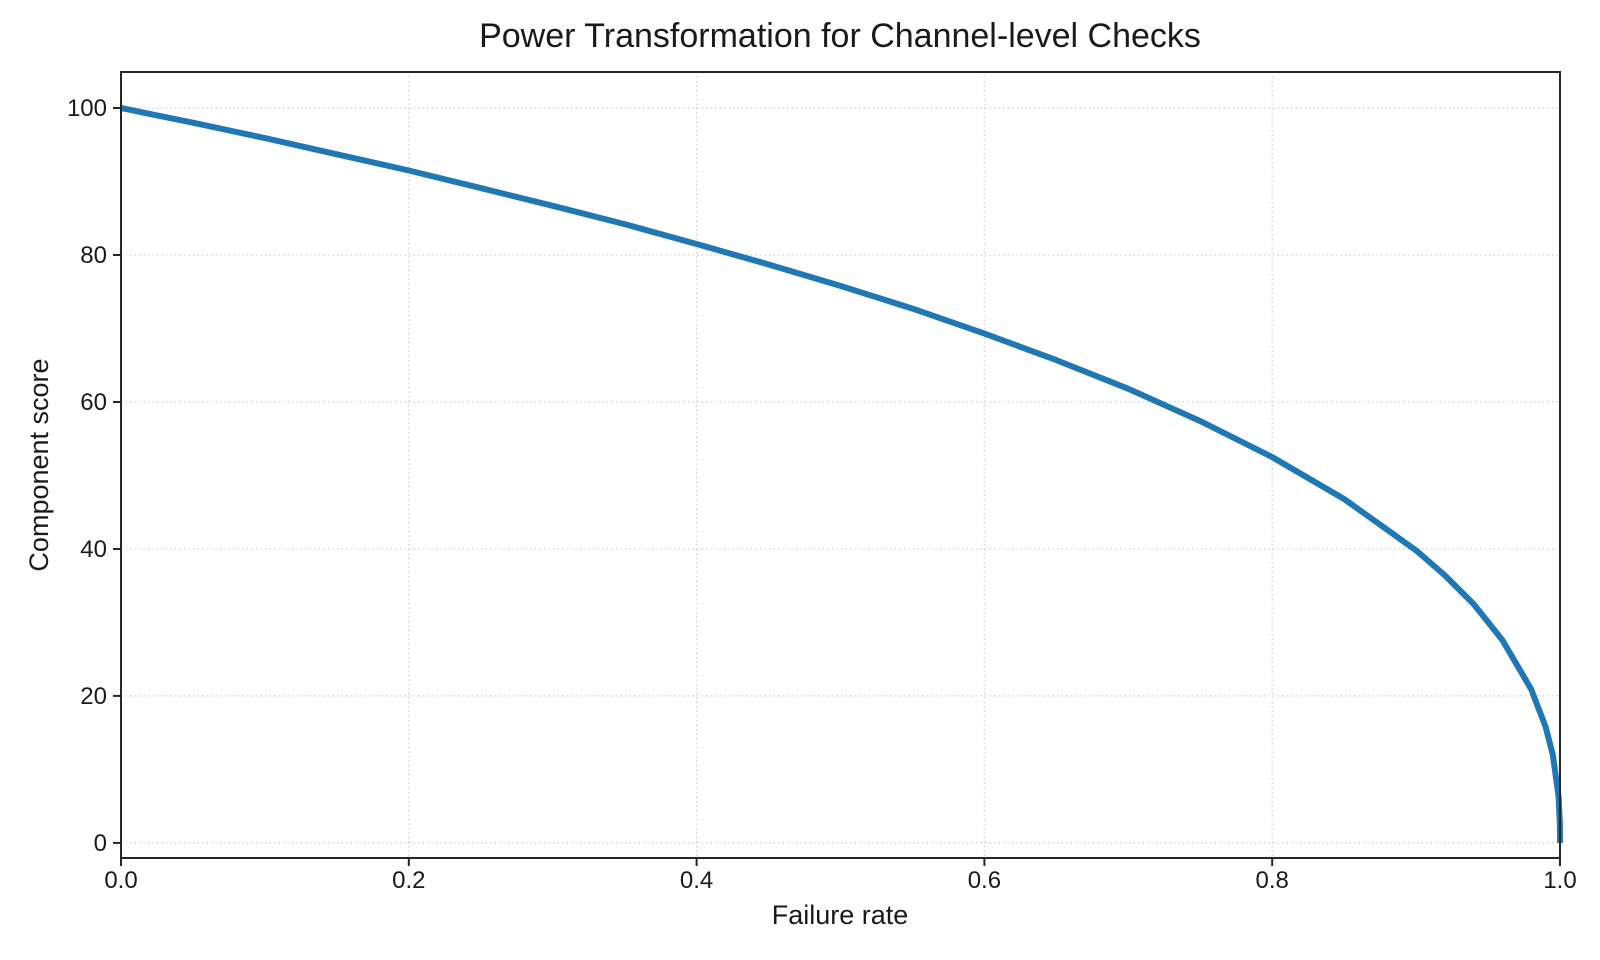  Describe the element at coordinates (408, 880) in the screenshot. I see `x-tick-label: 0.2` at that location.